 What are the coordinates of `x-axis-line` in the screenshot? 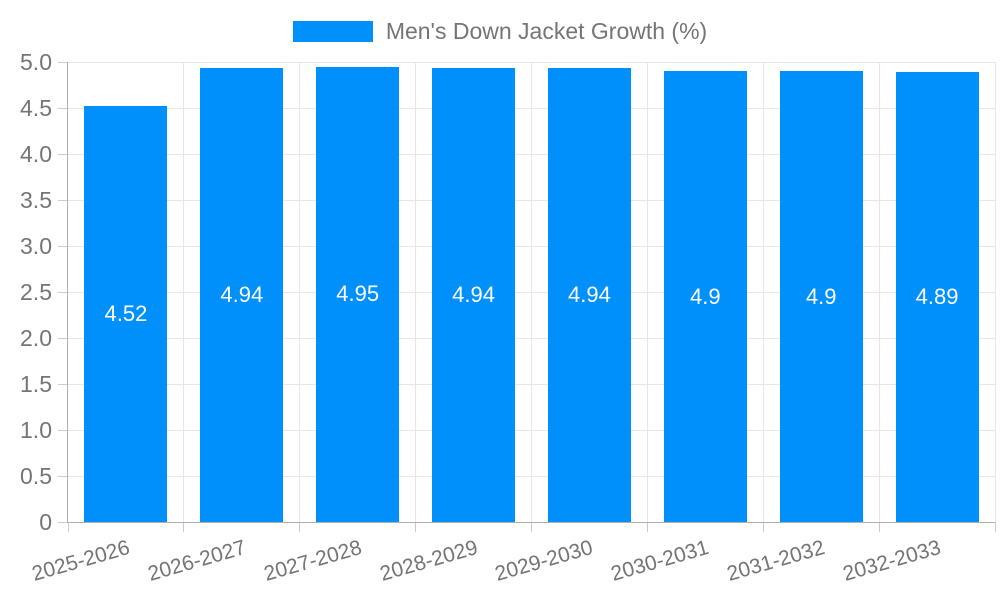 It's located at (531, 522).